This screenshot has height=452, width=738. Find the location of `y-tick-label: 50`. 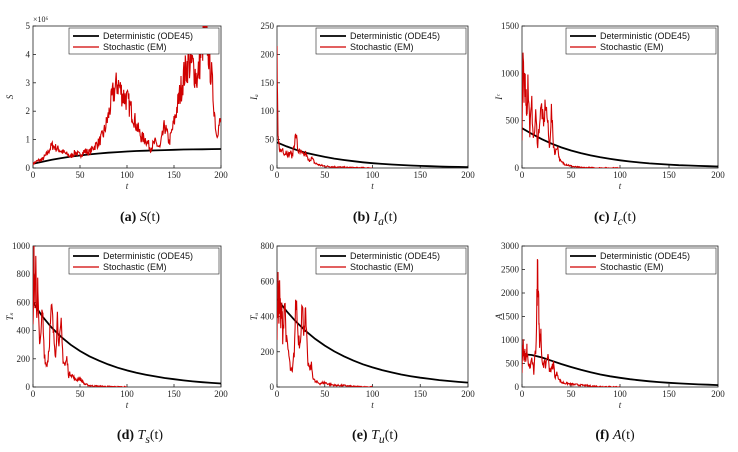

y-tick-label: 50 is located at coordinates (270, 140).